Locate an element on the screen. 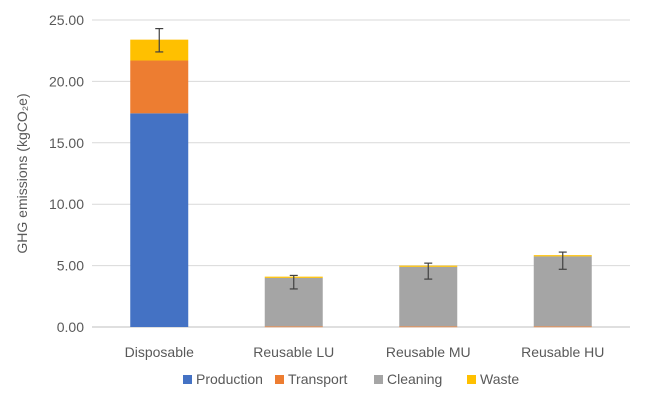 This screenshot has width=649, height=393. legend-swatch-waste is located at coordinates (471, 379).